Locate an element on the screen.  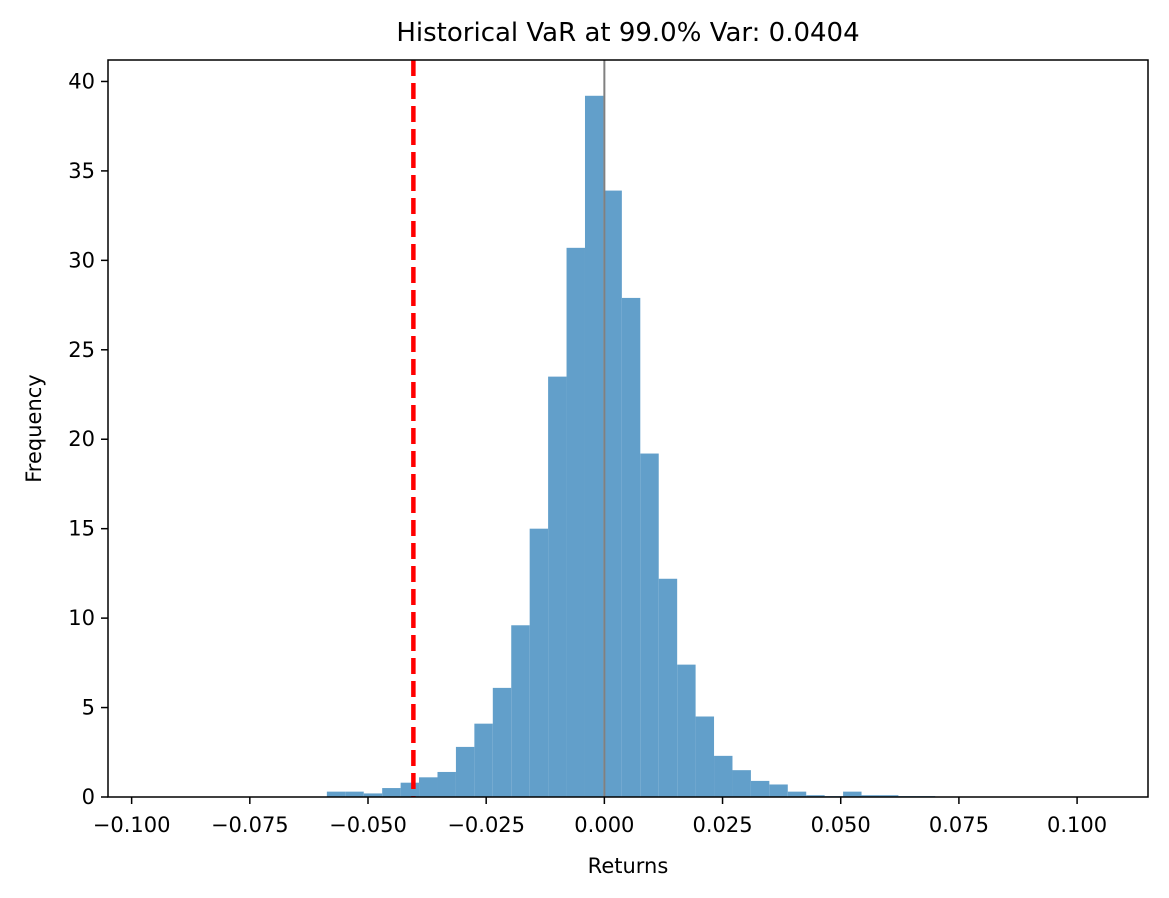
x-tick-label: −0.050 is located at coordinates (368, 825).